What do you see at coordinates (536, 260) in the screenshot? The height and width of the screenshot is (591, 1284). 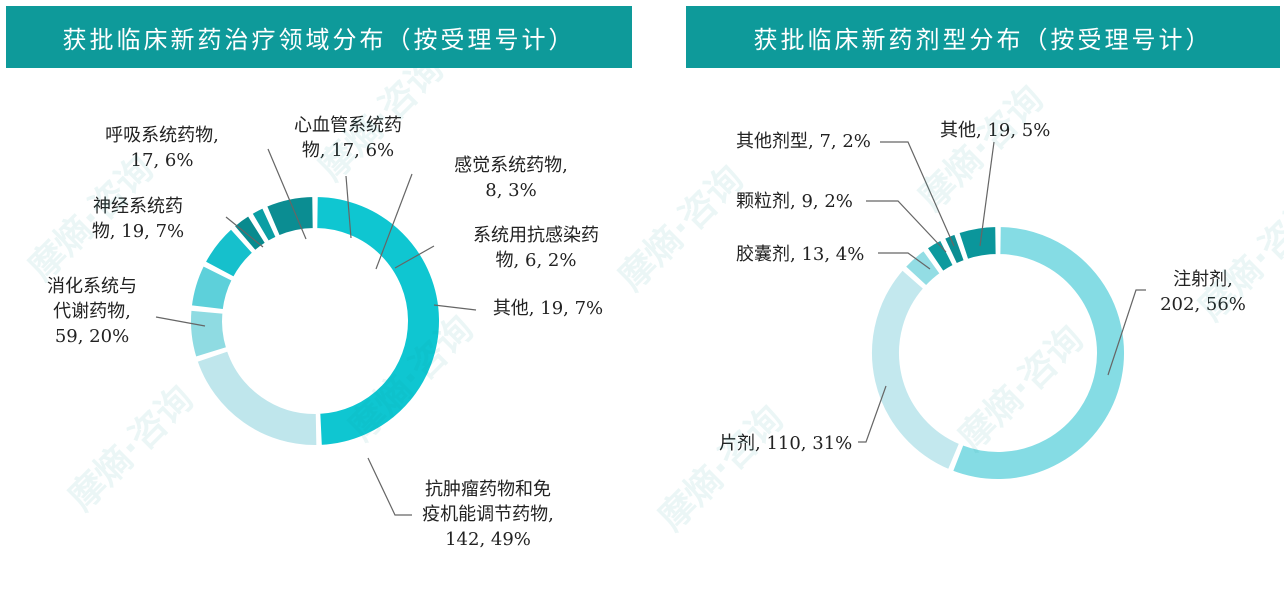 I see `data-label-line: 物, 6, 2%` at bounding box center [536, 260].